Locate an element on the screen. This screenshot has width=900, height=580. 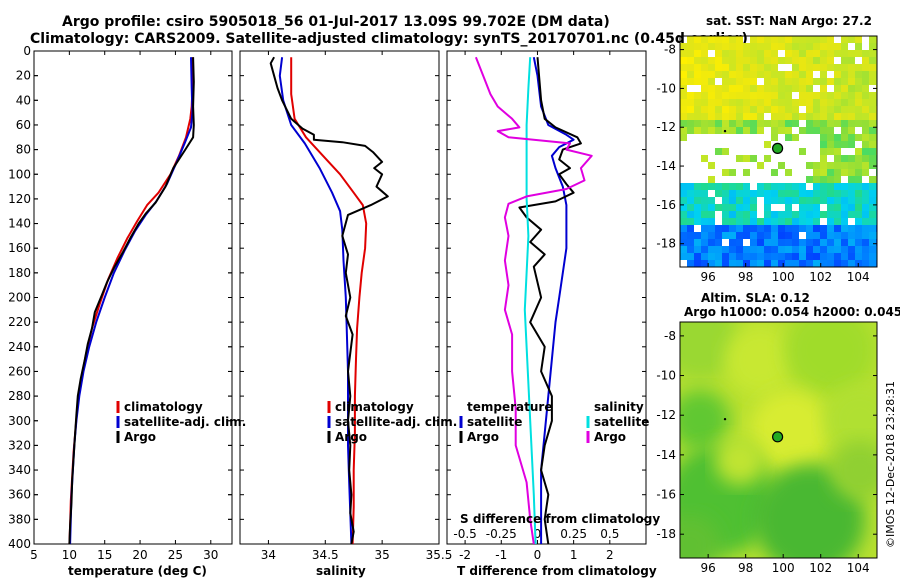
series-line-satellite-adj-clim- is located at coordinates (131, 301).